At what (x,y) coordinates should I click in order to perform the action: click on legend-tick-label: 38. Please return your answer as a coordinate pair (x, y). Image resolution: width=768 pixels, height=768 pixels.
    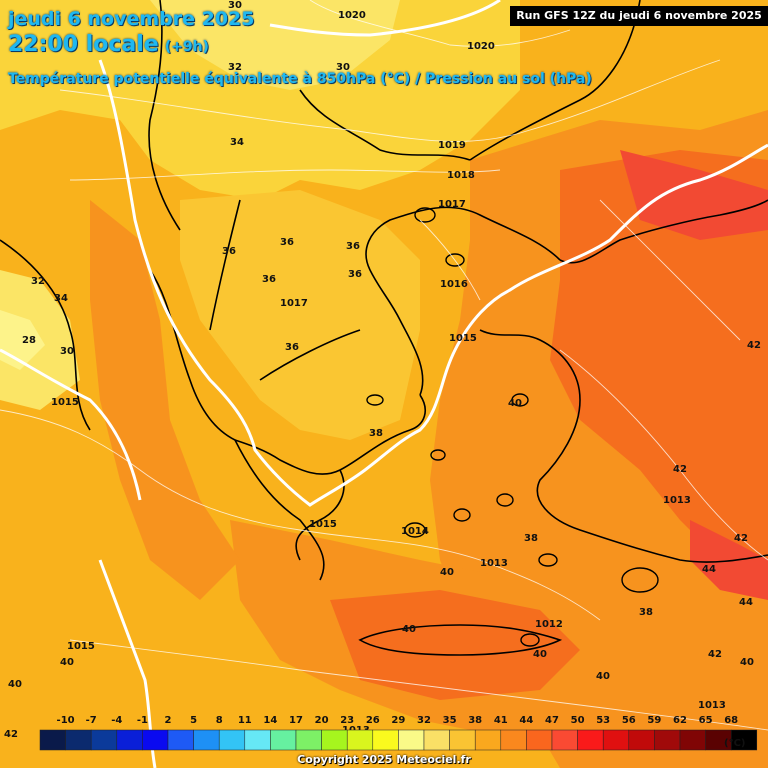
    Looking at the image, I should click on (475, 720).